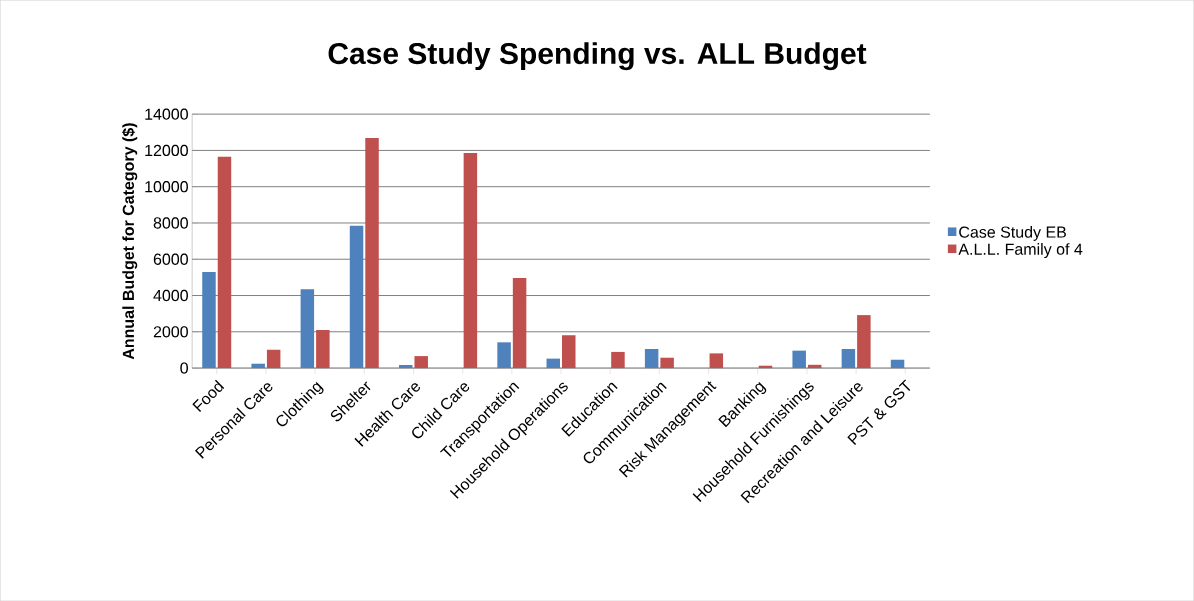 The width and height of the screenshot is (1194, 601). Describe the element at coordinates (1020, 250) in the screenshot. I see `legend-label: A.L.L. Family of 4` at that location.